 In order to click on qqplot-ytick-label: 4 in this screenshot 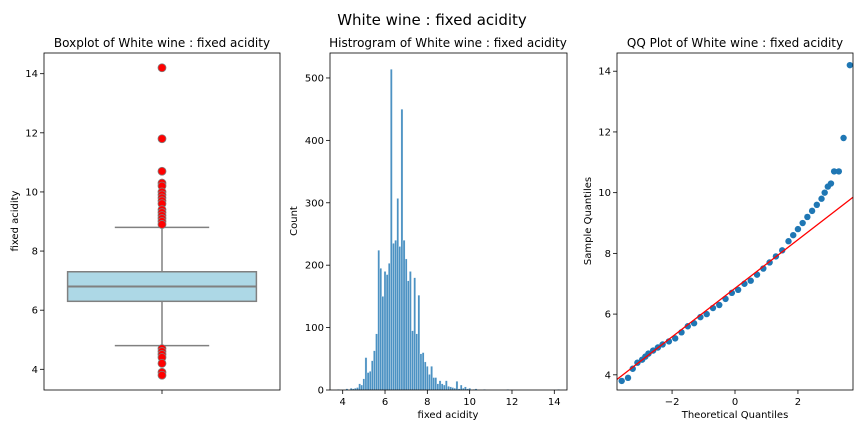, I will do `click(608, 375)`.